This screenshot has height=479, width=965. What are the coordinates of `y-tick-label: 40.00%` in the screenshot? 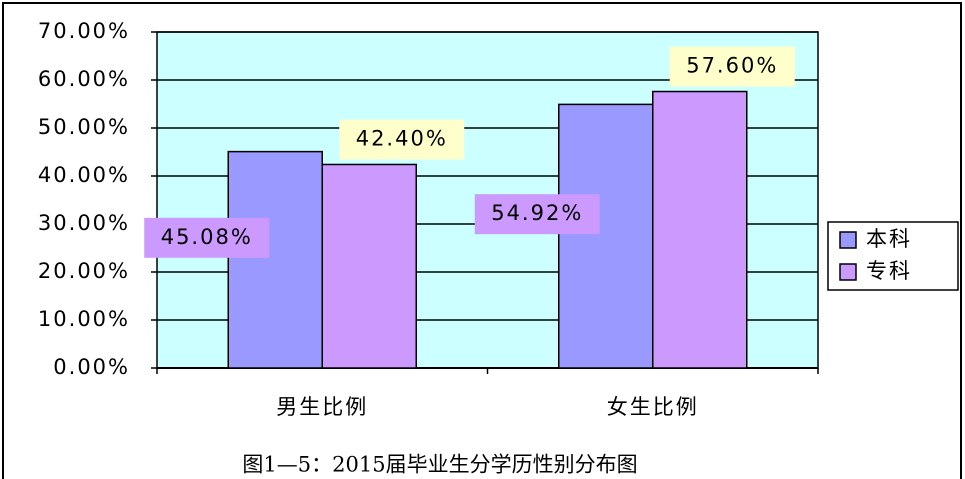 It's located at (84, 175).